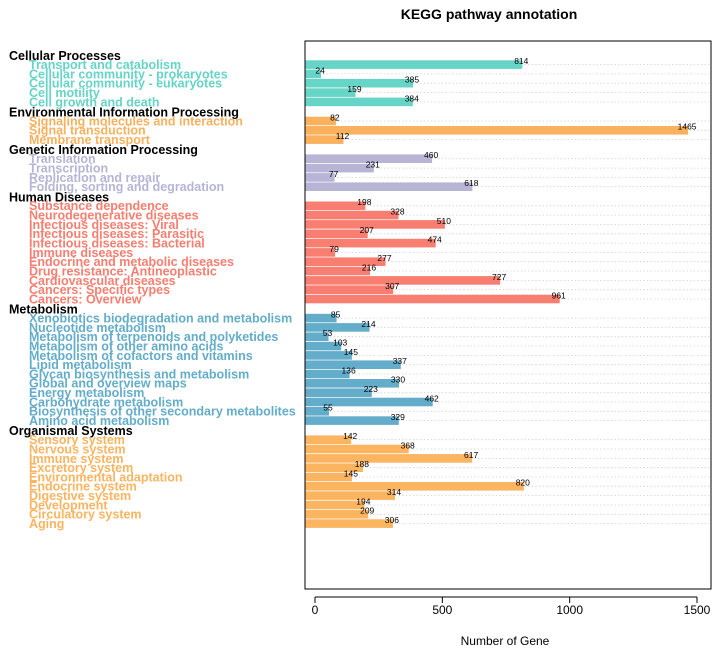 The height and width of the screenshot is (653, 721). What do you see at coordinates (81, 253) in the screenshot?
I see `category-label: Immune diseases` at bounding box center [81, 253].